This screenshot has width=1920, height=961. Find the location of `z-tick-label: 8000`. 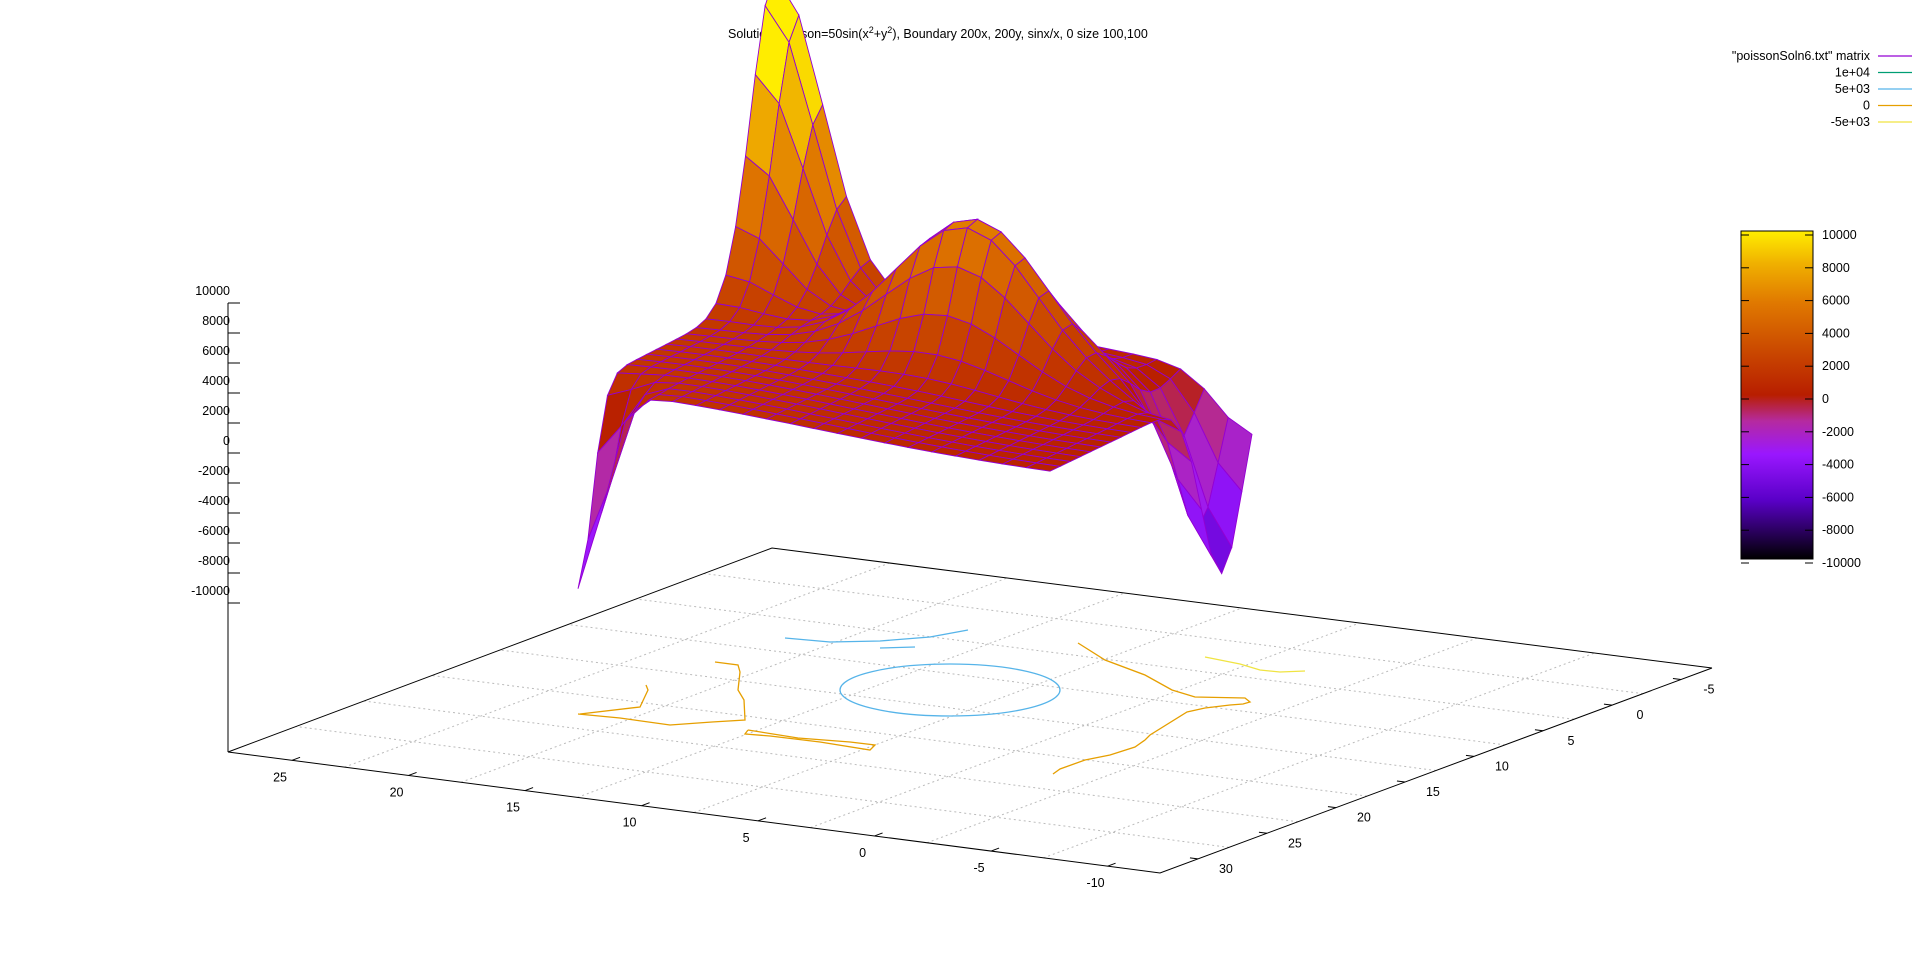

z-tick-label: 8000 is located at coordinates (216, 321).